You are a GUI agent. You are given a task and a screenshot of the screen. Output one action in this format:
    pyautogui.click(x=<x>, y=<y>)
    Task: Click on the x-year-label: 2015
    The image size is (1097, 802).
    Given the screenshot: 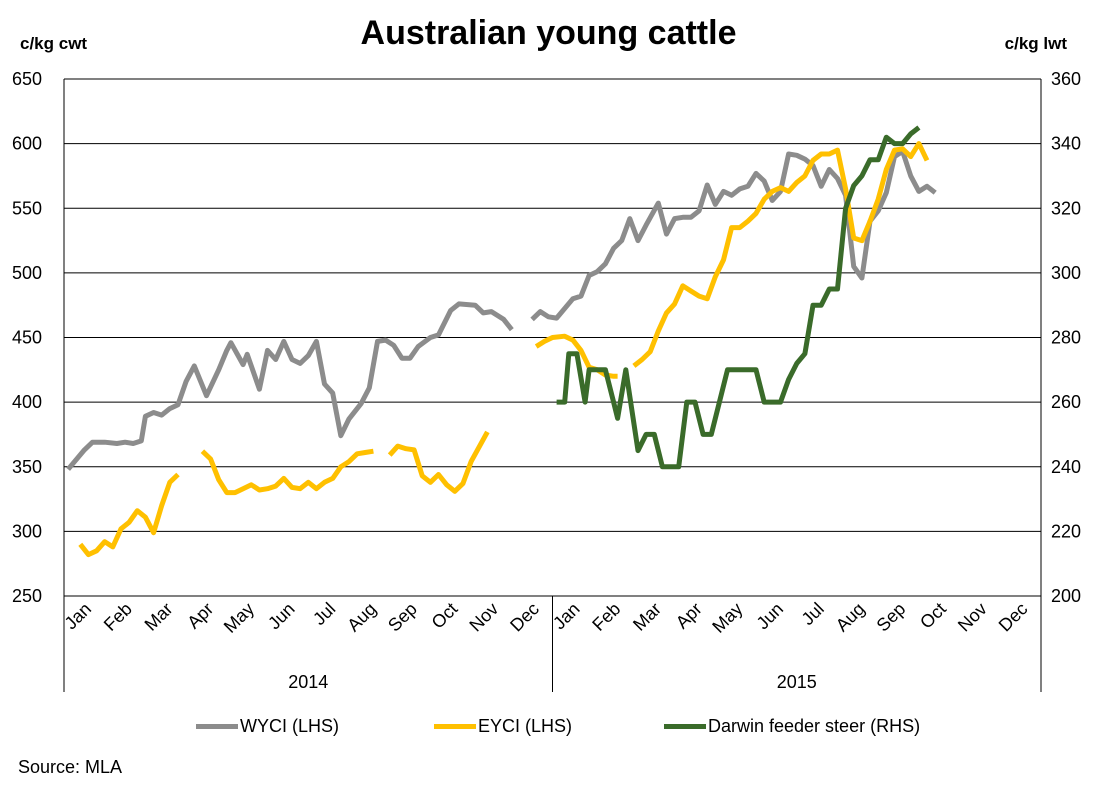 What is the action you would take?
    pyautogui.click(x=797, y=682)
    